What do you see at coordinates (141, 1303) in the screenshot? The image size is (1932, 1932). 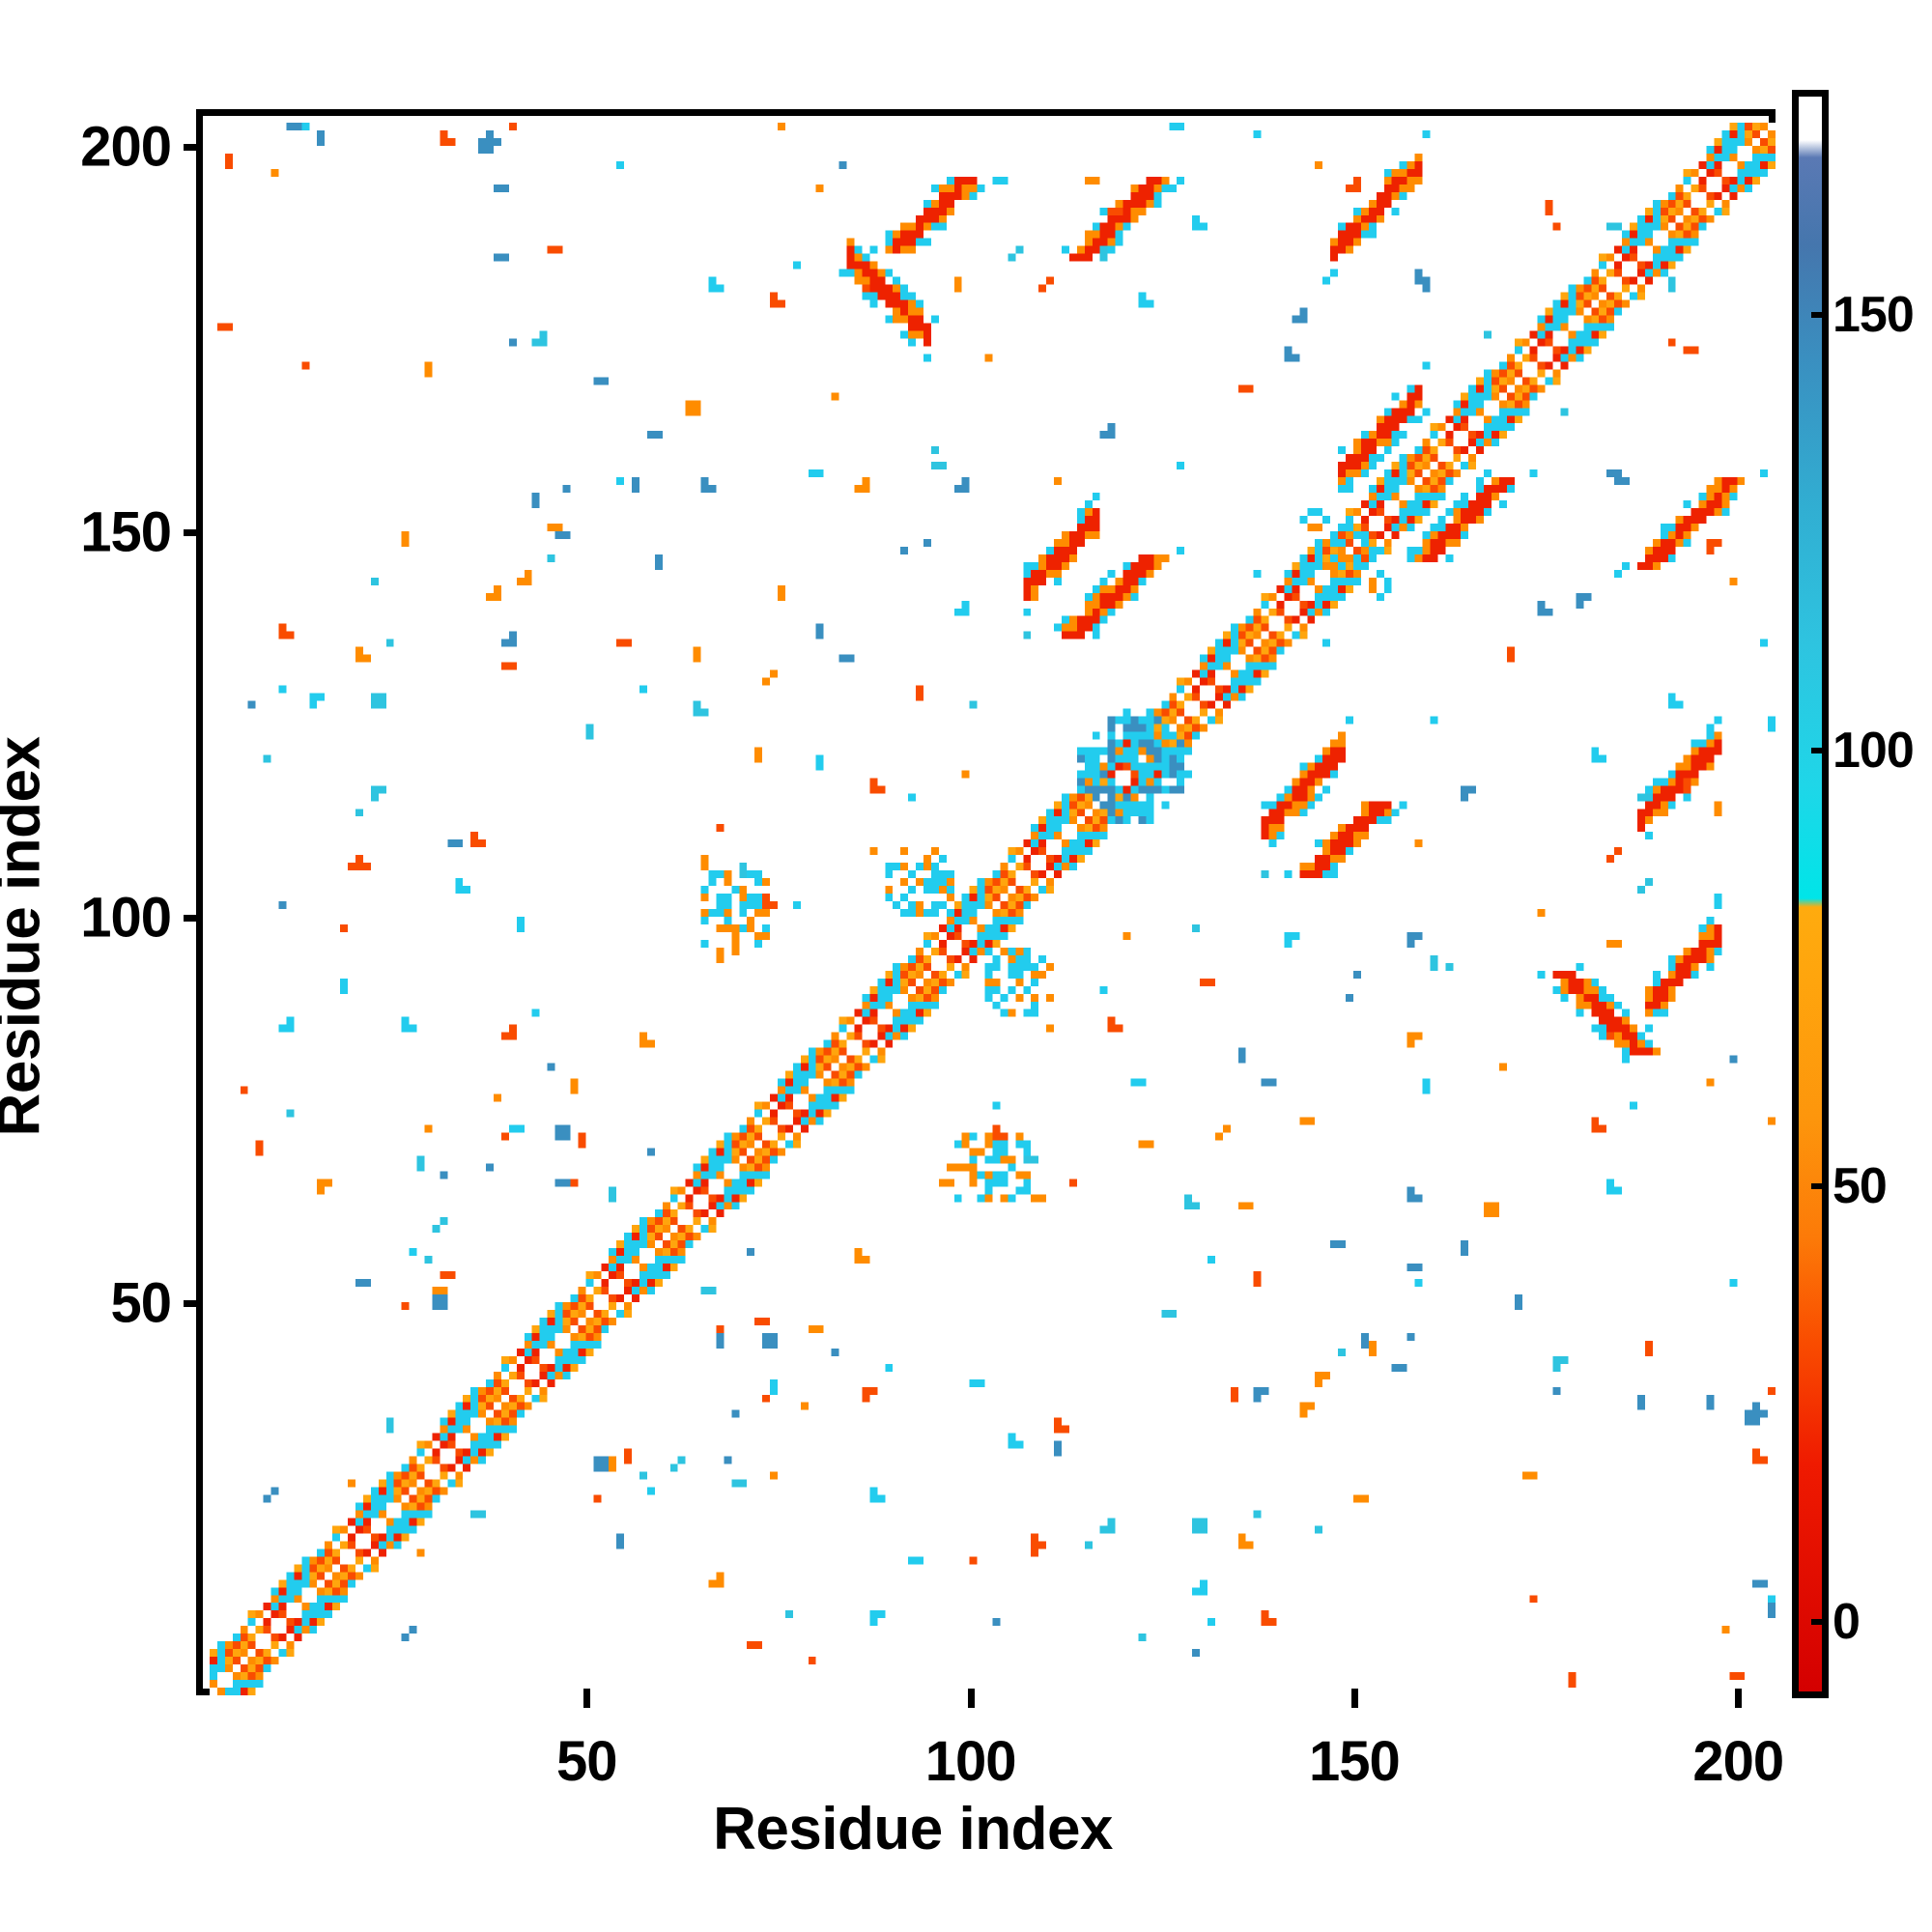 I see `y-tick-label: 50` at bounding box center [141, 1303].